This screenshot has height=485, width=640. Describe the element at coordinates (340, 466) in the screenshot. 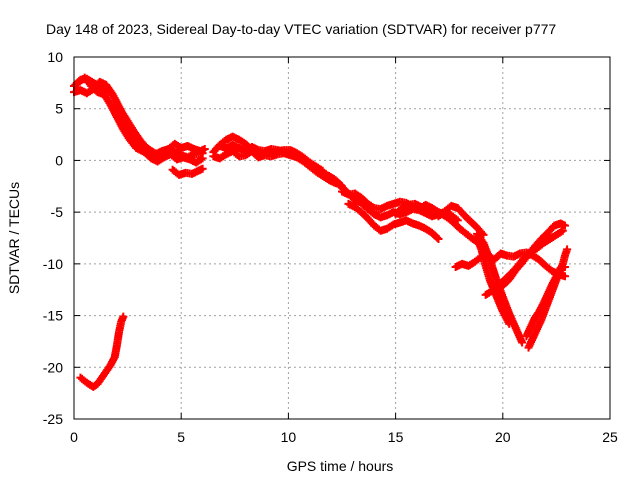

I see `x-axis-label: GPS time / hours` at that location.